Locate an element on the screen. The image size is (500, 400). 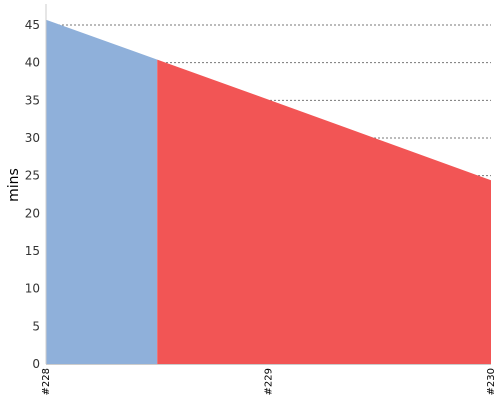
x-tick-labels: #228 #229 #230 is located at coordinates (269, 381).